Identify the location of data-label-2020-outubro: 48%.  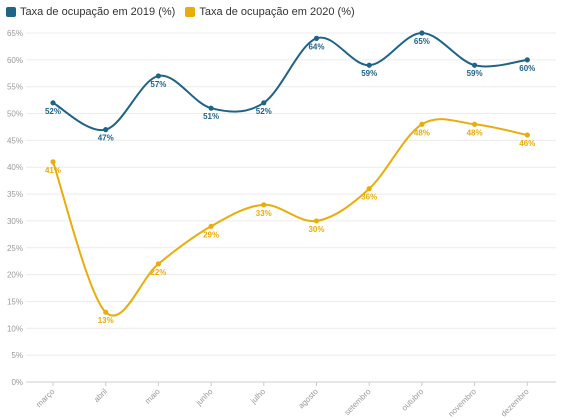
(422, 132).